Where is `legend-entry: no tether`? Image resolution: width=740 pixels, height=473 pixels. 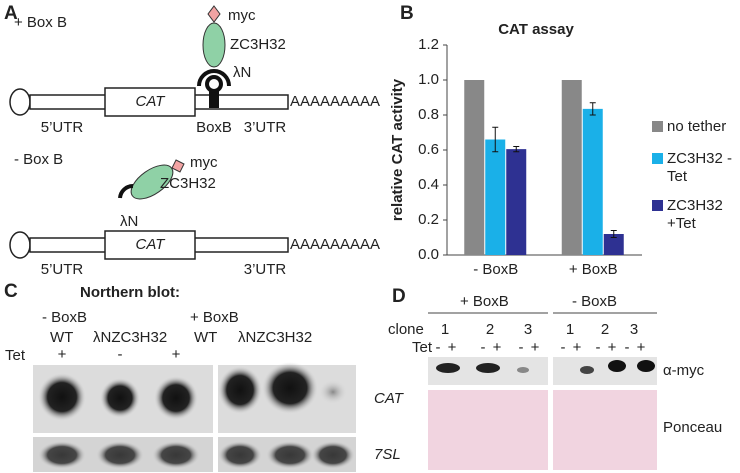 legend-entry: no tether is located at coordinates (697, 126).